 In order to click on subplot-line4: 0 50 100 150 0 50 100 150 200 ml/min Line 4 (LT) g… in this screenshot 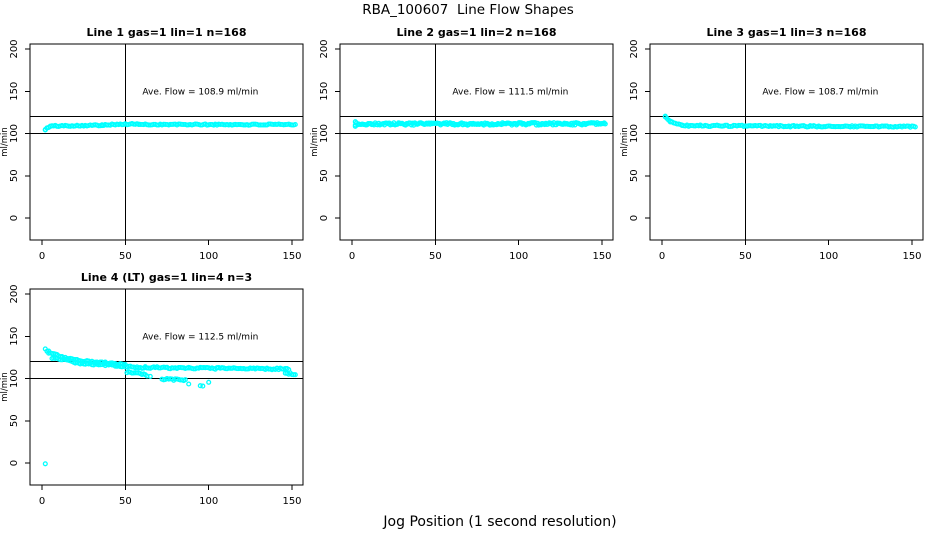, I will do `click(152, 389)`.